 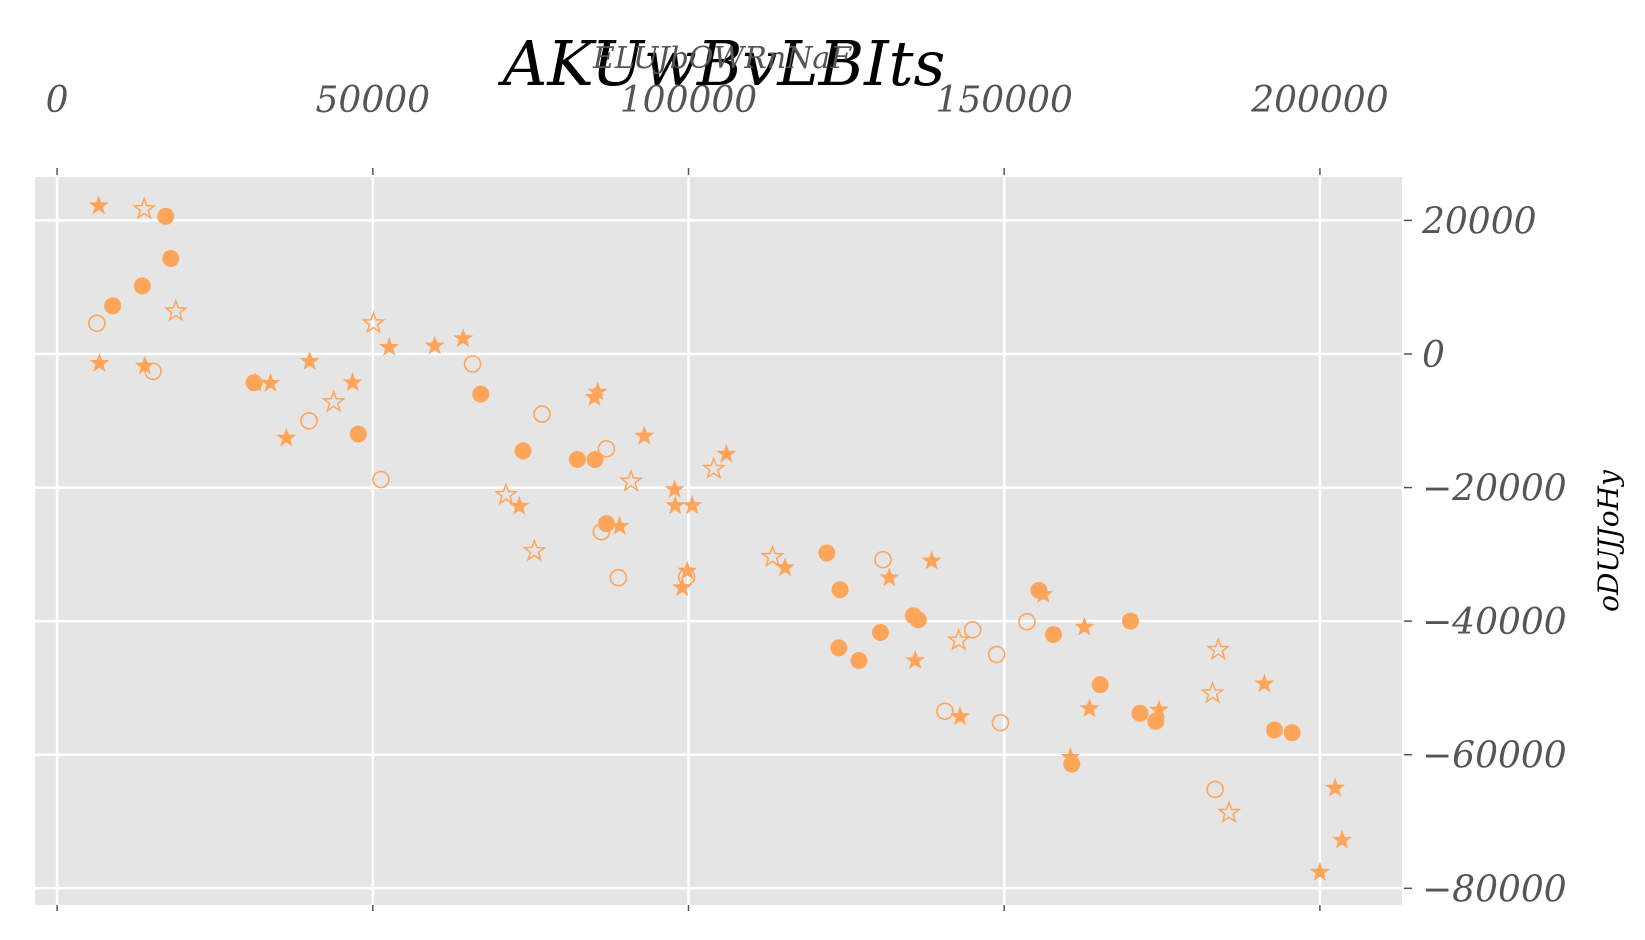 What do you see at coordinates (1319, 100) in the screenshot?
I see `x-tick-label: 200000` at bounding box center [1319, 100].